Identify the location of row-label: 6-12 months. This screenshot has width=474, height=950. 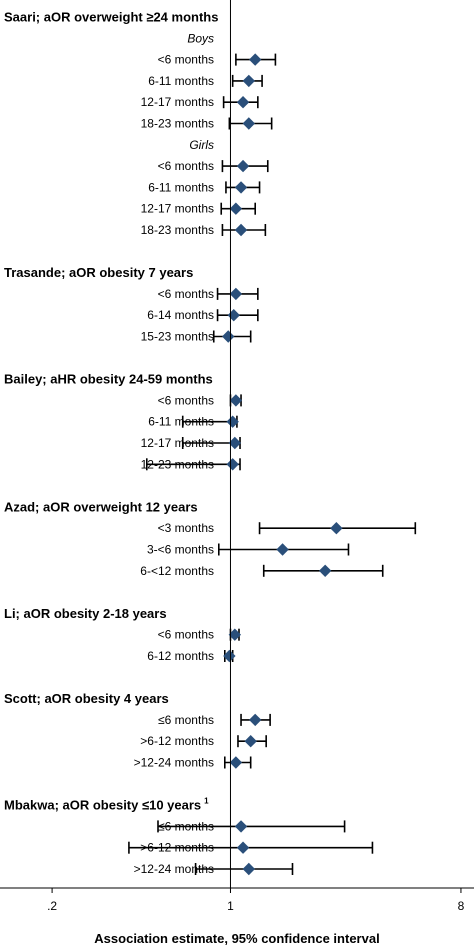
(180, 656).